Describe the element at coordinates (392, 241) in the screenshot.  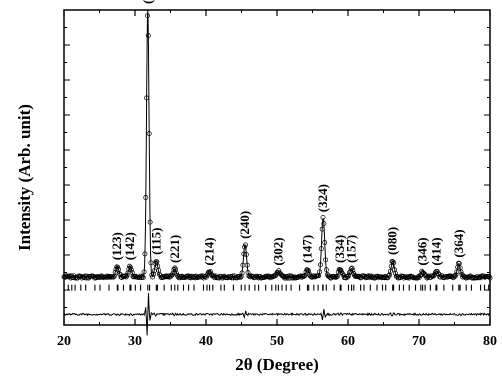
I see `peak-label: (080)` at that location.